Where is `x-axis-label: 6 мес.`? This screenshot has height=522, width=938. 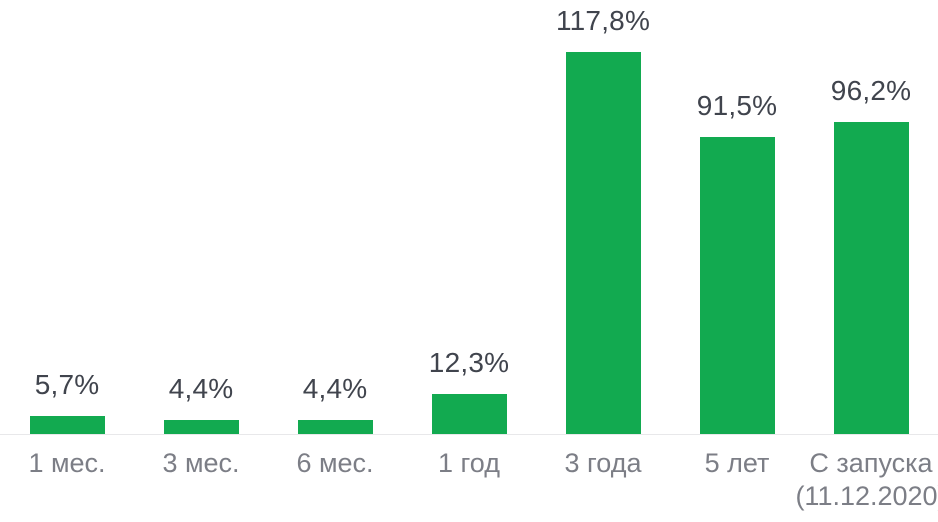
x-axis-label: 6 мес. is located at coordinates (335, 463).